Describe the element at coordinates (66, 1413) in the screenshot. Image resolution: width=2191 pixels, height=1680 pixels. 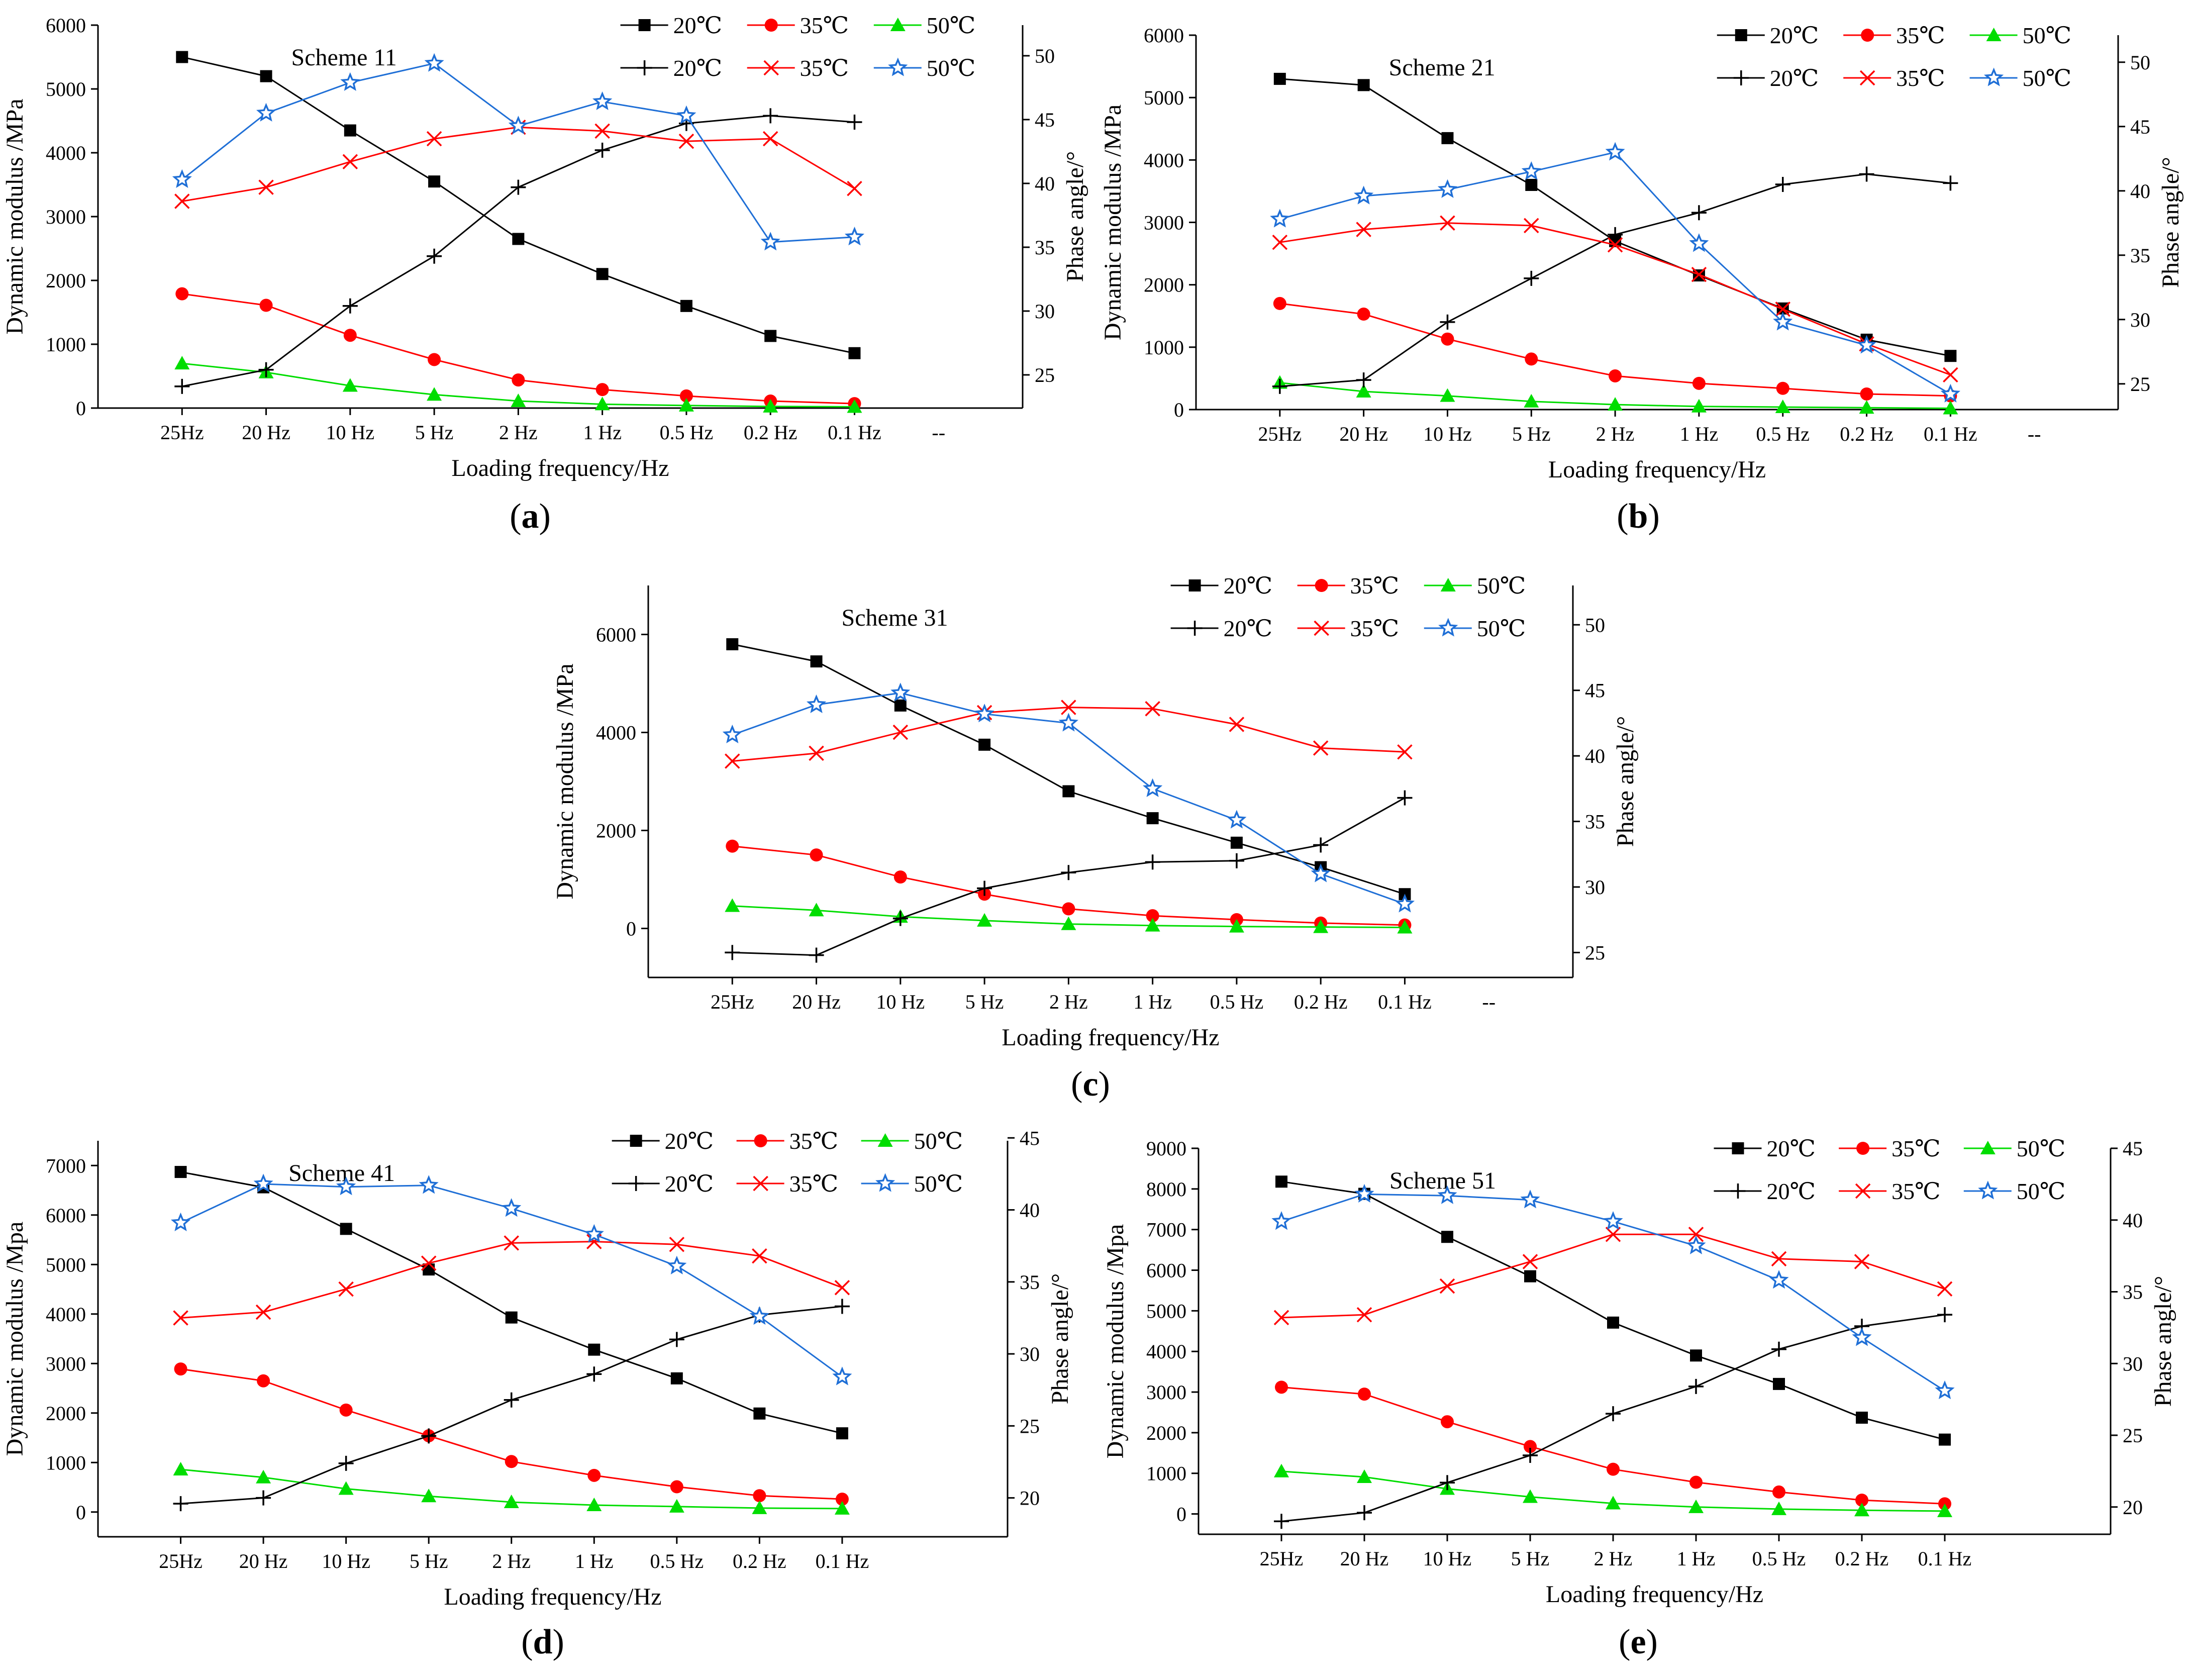
I see `left-tick-label: 2000` at that location.